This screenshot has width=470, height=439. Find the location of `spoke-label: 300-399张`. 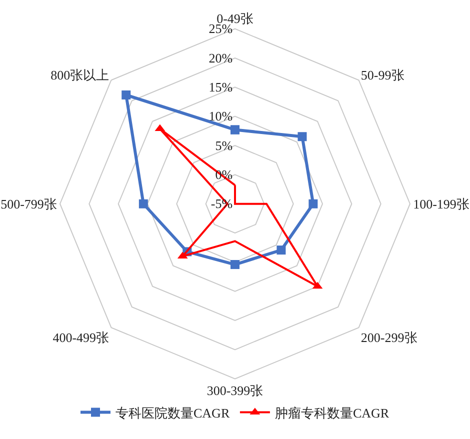

spoke-label: 300-399张 is located at coordinates (235, 390).